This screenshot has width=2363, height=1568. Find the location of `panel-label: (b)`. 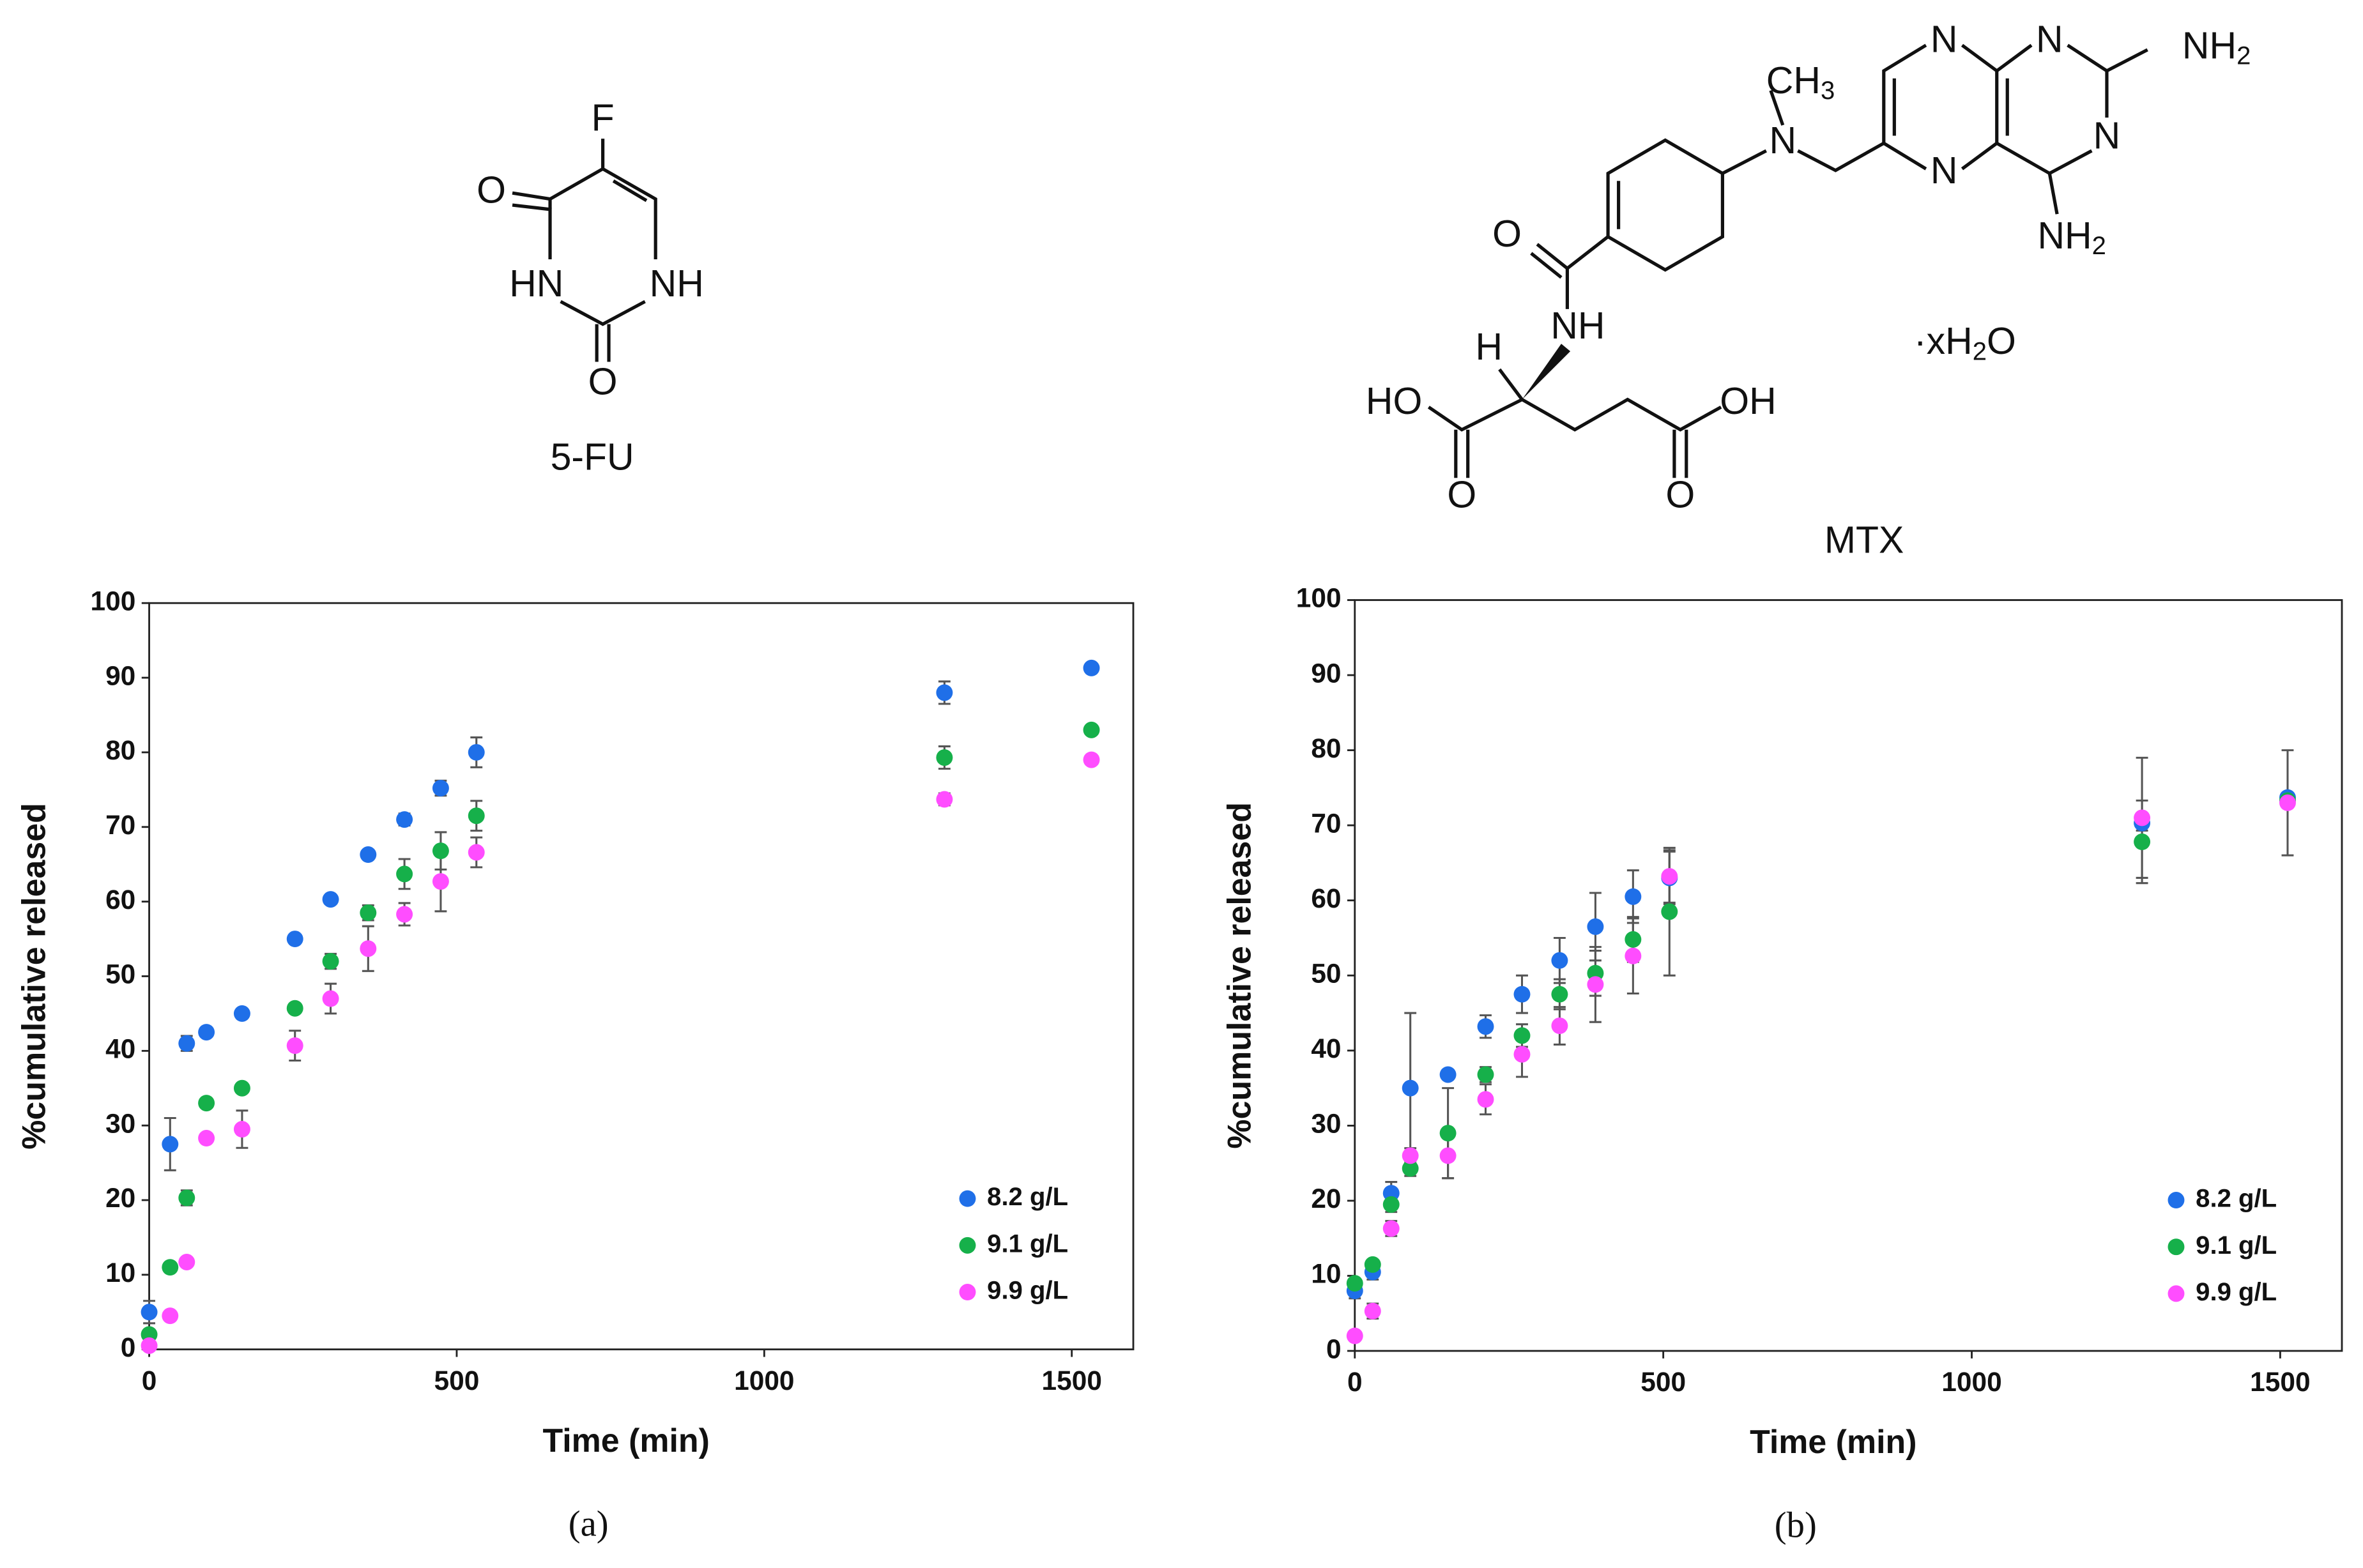

panel-label: (b) is located at coordinates (1796, 1526).